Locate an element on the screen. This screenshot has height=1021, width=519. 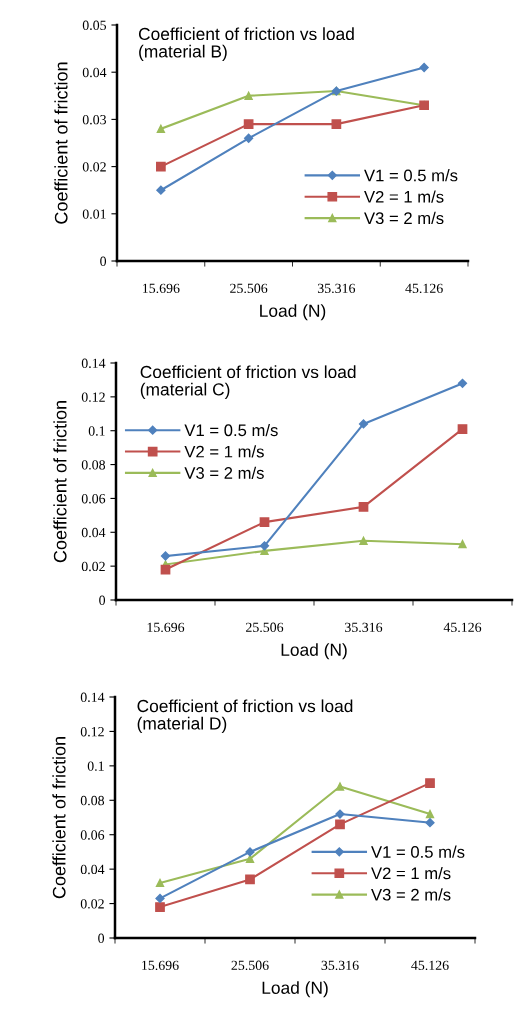
y-tick-label: 0.01 is located at coordinates (94, 214).